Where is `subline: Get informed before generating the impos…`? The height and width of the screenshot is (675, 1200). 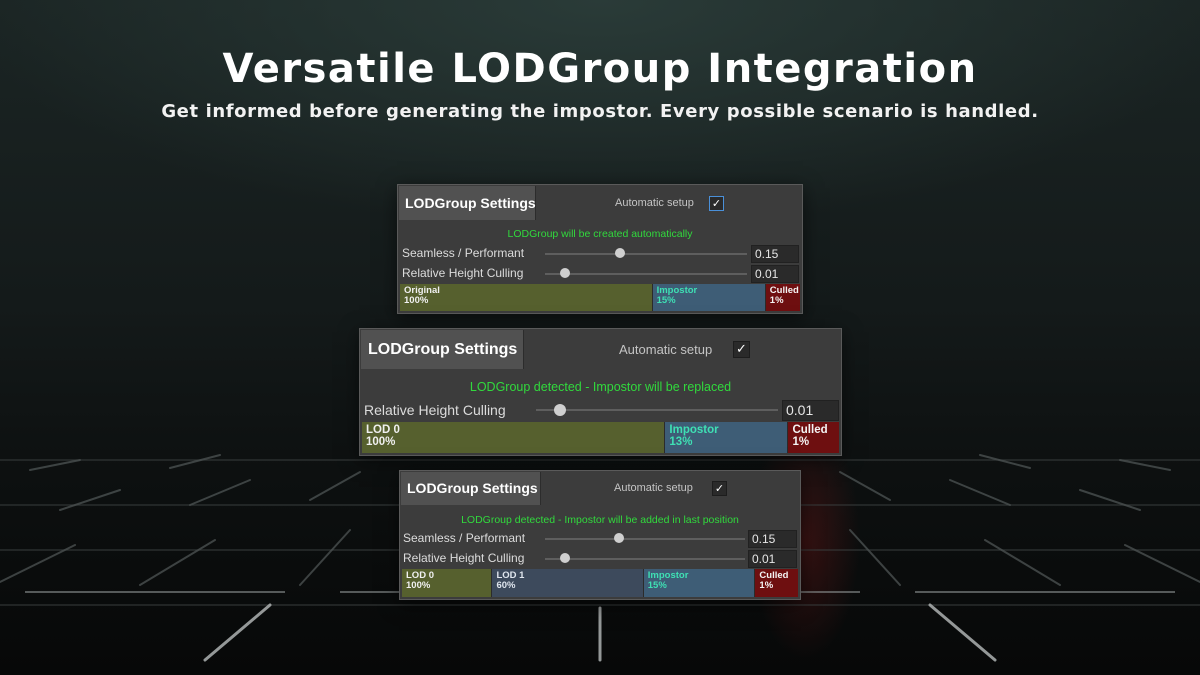
subline: Get informed before generating the impos… is located at coordinates (600, 111).